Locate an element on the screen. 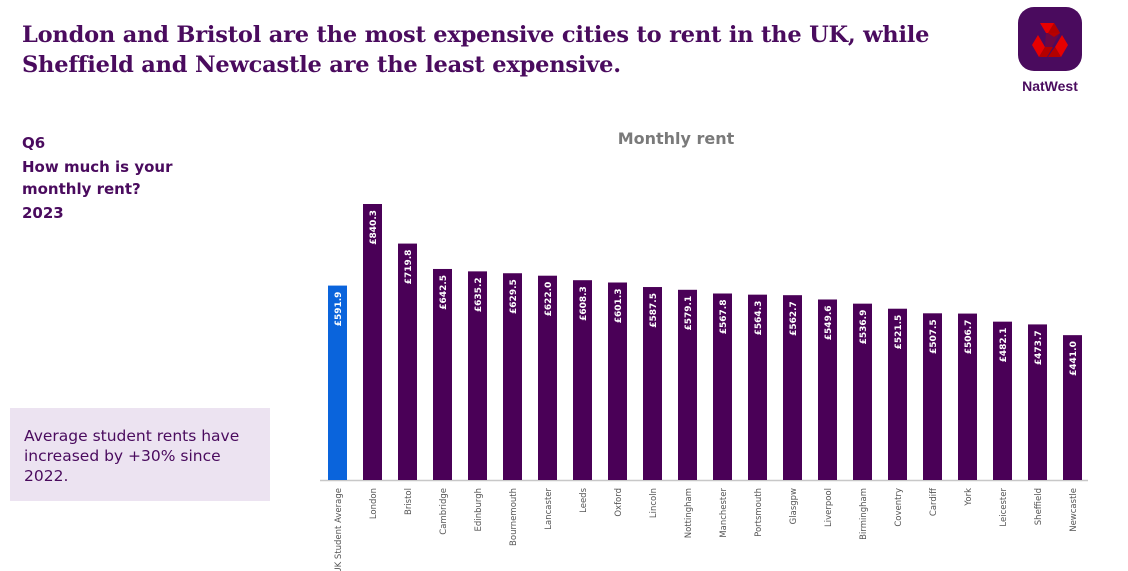  tick-label: UK Student Average is located at coordinates (339, 529).